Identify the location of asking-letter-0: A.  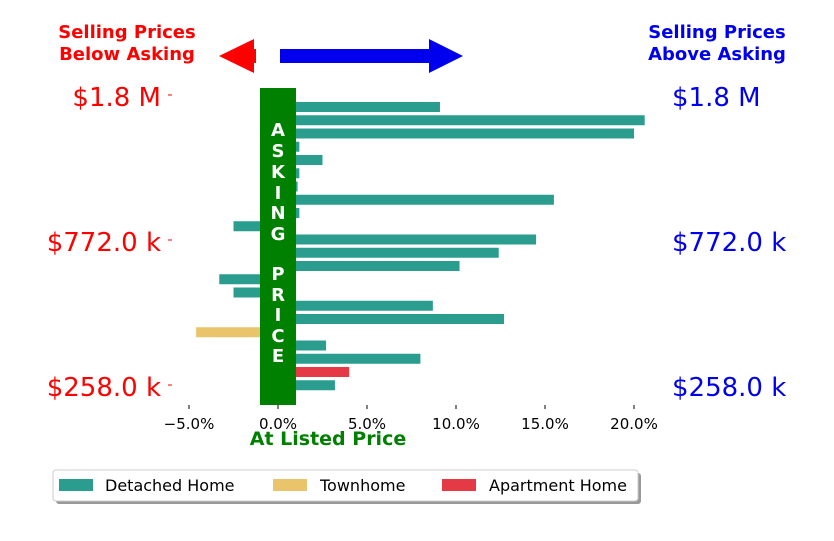
(278, 130).